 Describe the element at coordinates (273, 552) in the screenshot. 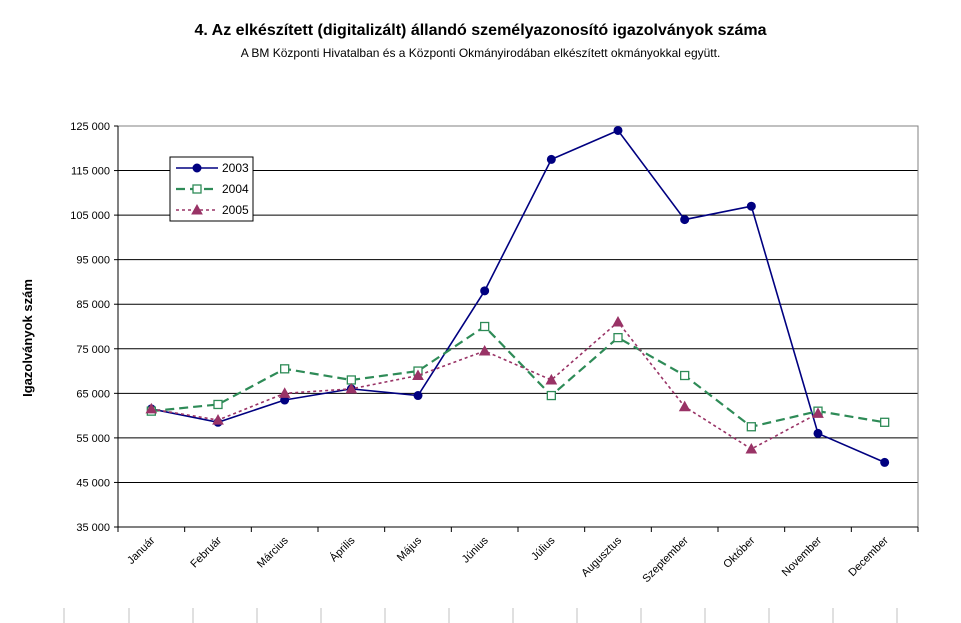

I see `x-tick-label: Március` at that location.